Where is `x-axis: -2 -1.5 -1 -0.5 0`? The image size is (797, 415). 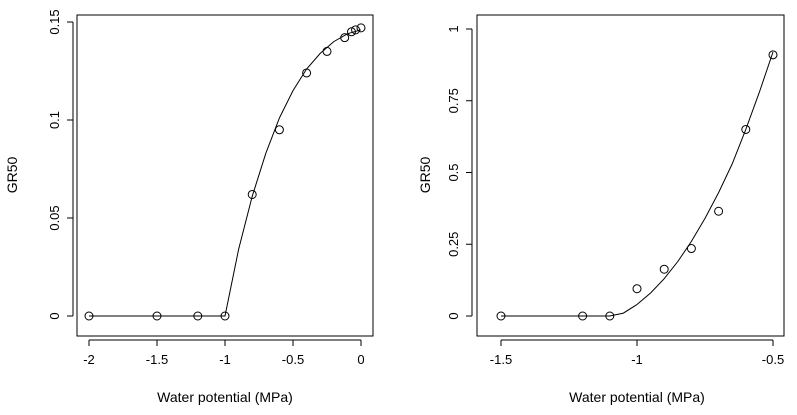
x-axis: -2 -1.5 -1 -0.5 0 is located at coordinates (224, 353).